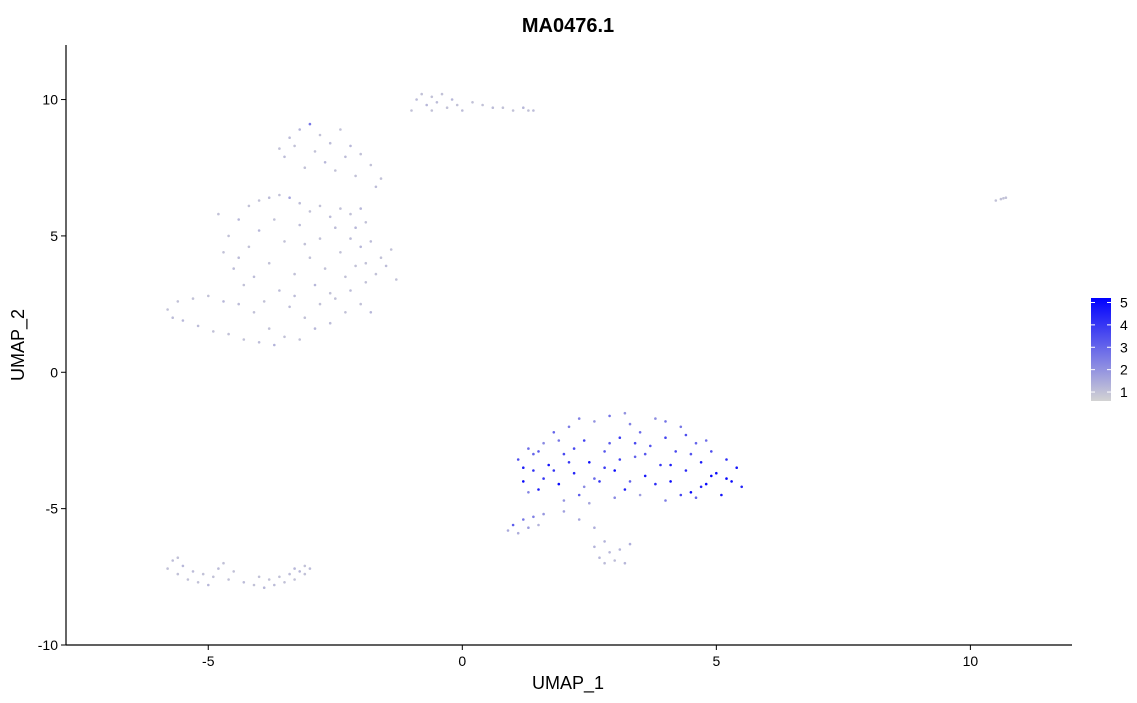 The image size is (1137, 703). I want to click on x-tick-label: 5, so click(716, 661).